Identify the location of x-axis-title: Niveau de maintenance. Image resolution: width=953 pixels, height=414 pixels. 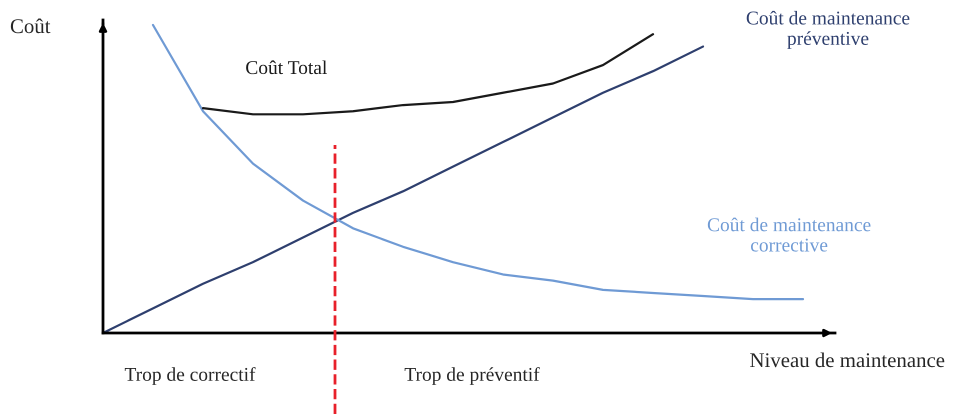
(847, 360).